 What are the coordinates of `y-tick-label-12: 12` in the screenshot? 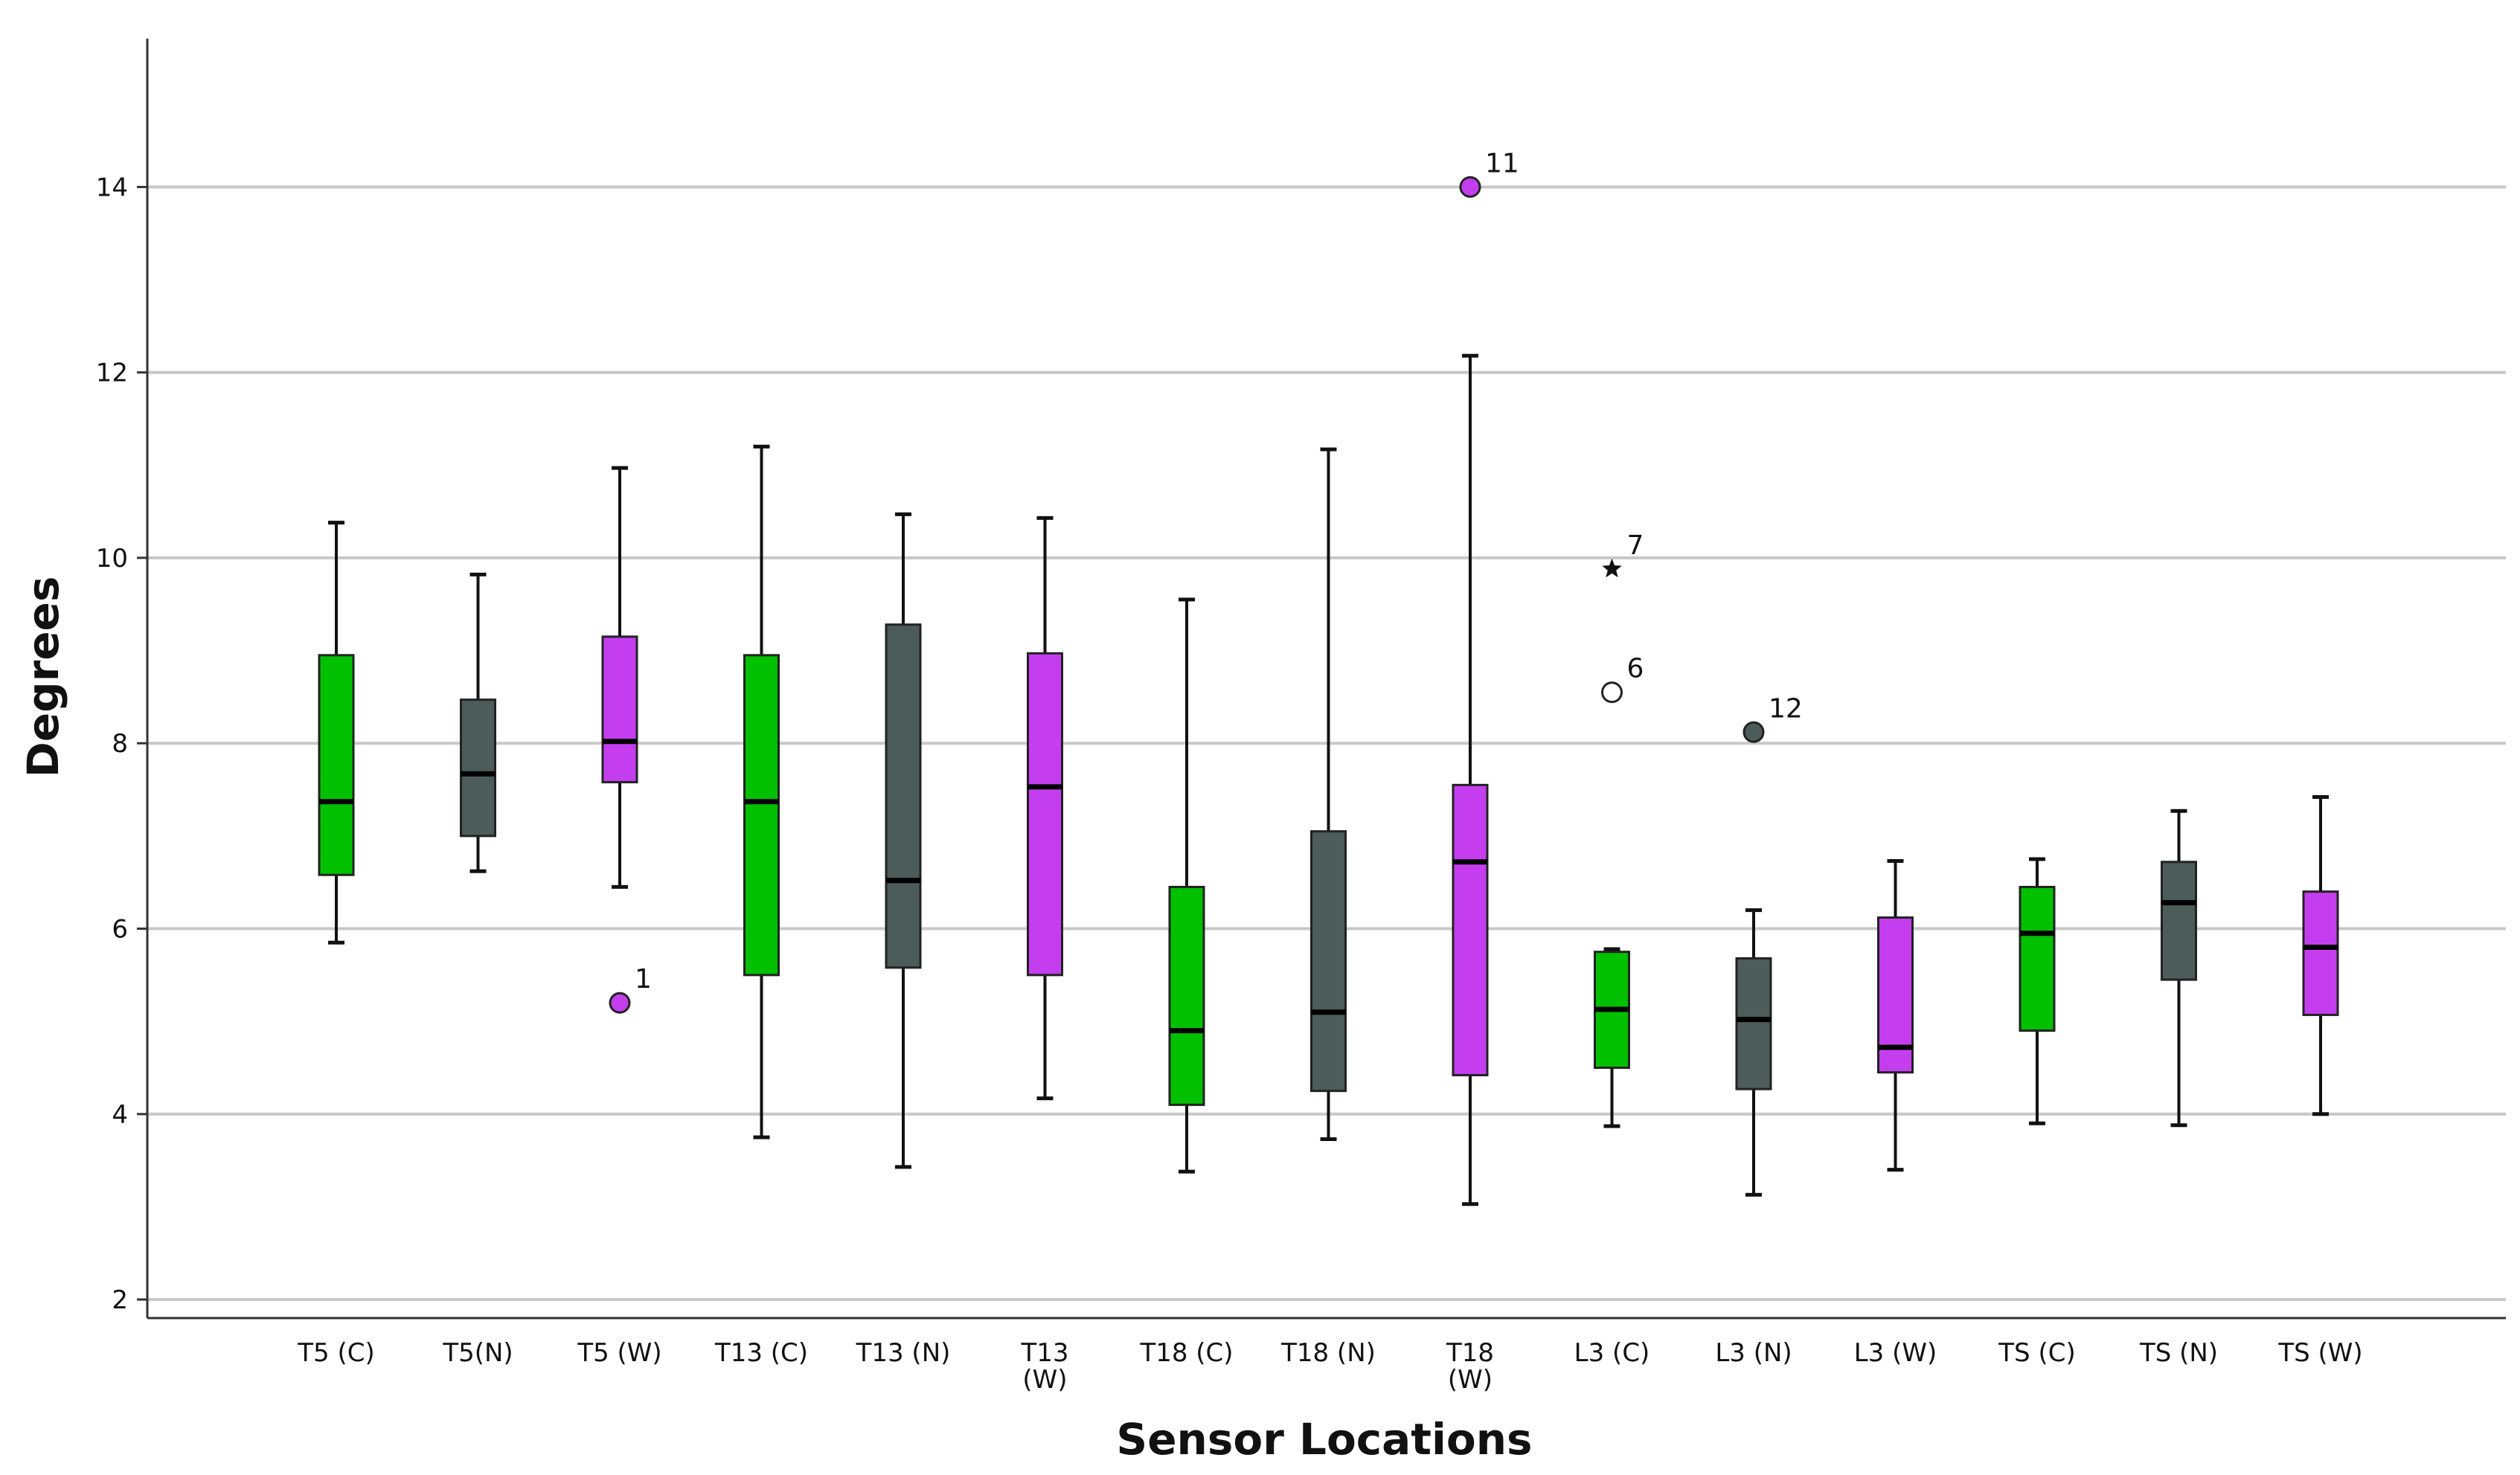 It's located at (112, 373).